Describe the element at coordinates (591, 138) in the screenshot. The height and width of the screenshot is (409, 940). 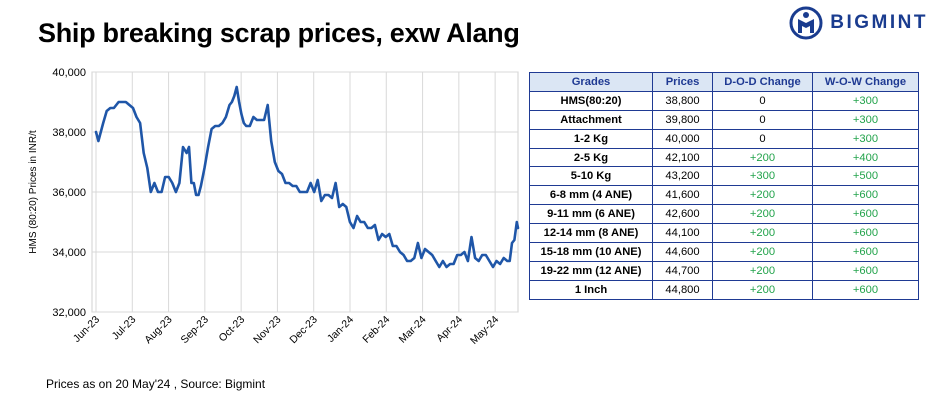
I see `grade-cell: 1-2 Kg` at that location.